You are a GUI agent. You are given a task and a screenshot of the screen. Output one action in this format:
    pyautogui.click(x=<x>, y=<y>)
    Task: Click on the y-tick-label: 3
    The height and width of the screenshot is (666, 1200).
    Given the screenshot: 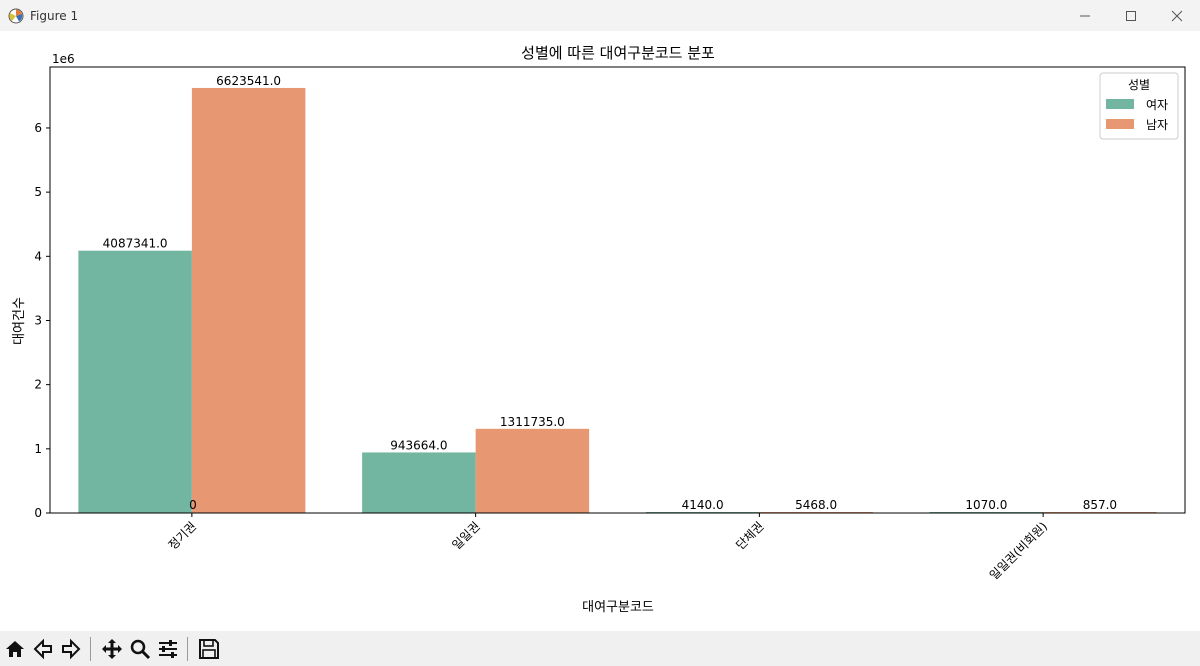 What is the action you would take?
    pyautogui.click(x=38, y=320)
    